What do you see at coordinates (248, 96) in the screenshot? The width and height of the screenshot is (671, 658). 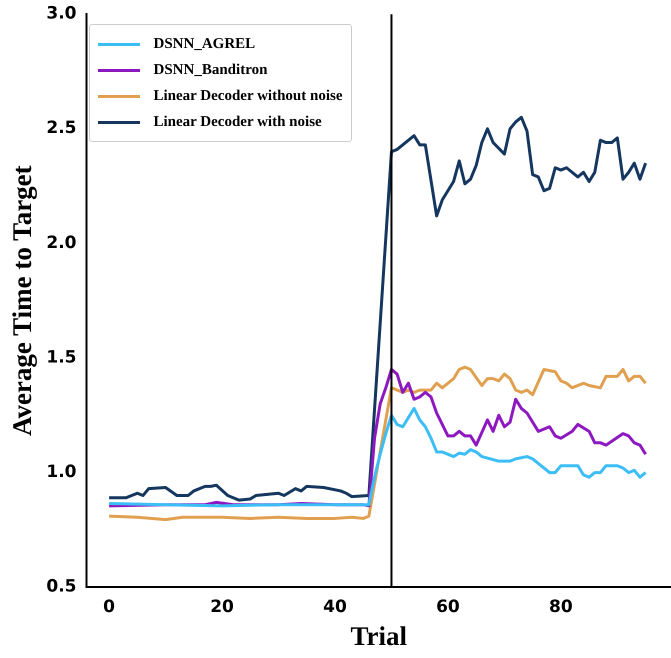 I see `legend-label: Linear Decoder without noise` at bounding box center [248, 96].